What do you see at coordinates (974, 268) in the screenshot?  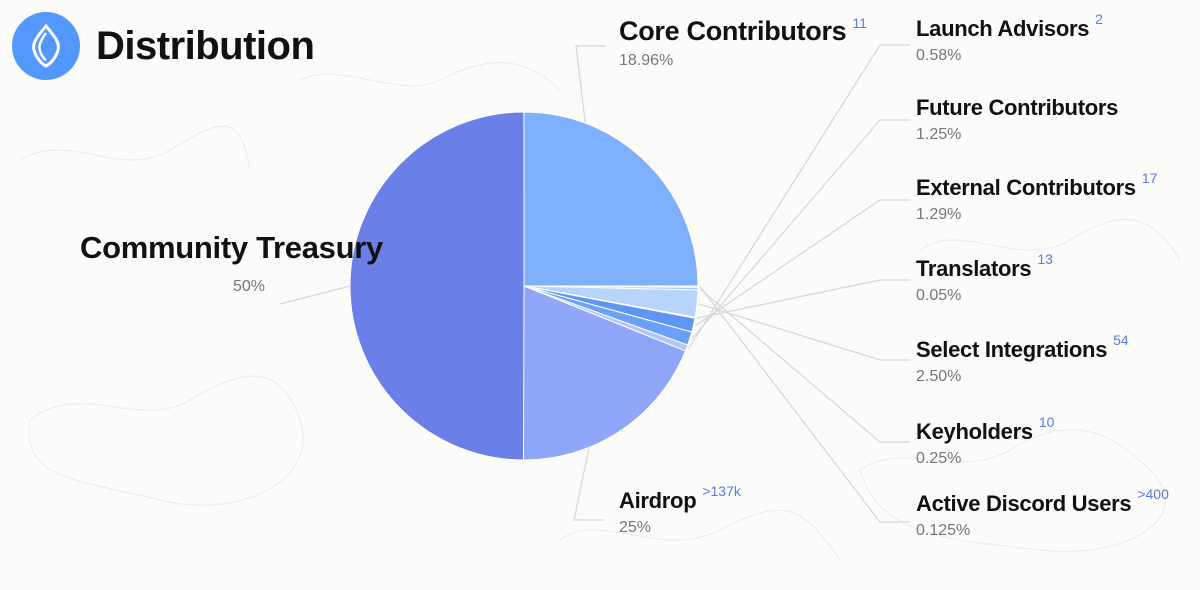 I see `slice-name: Translators` at bounding box center [974, 268].